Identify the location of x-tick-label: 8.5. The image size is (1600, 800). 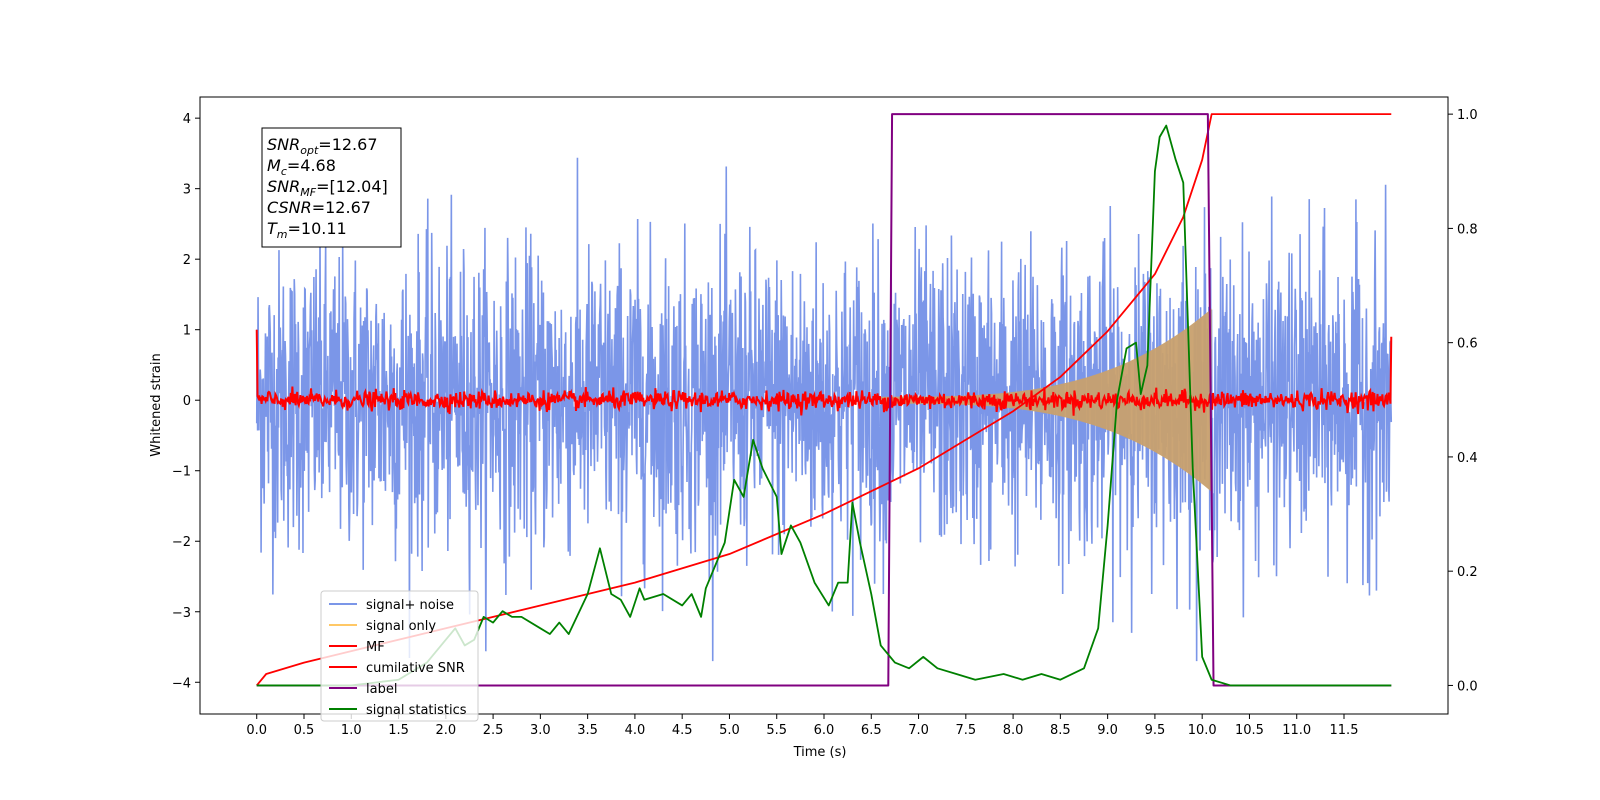
(1060, 730).